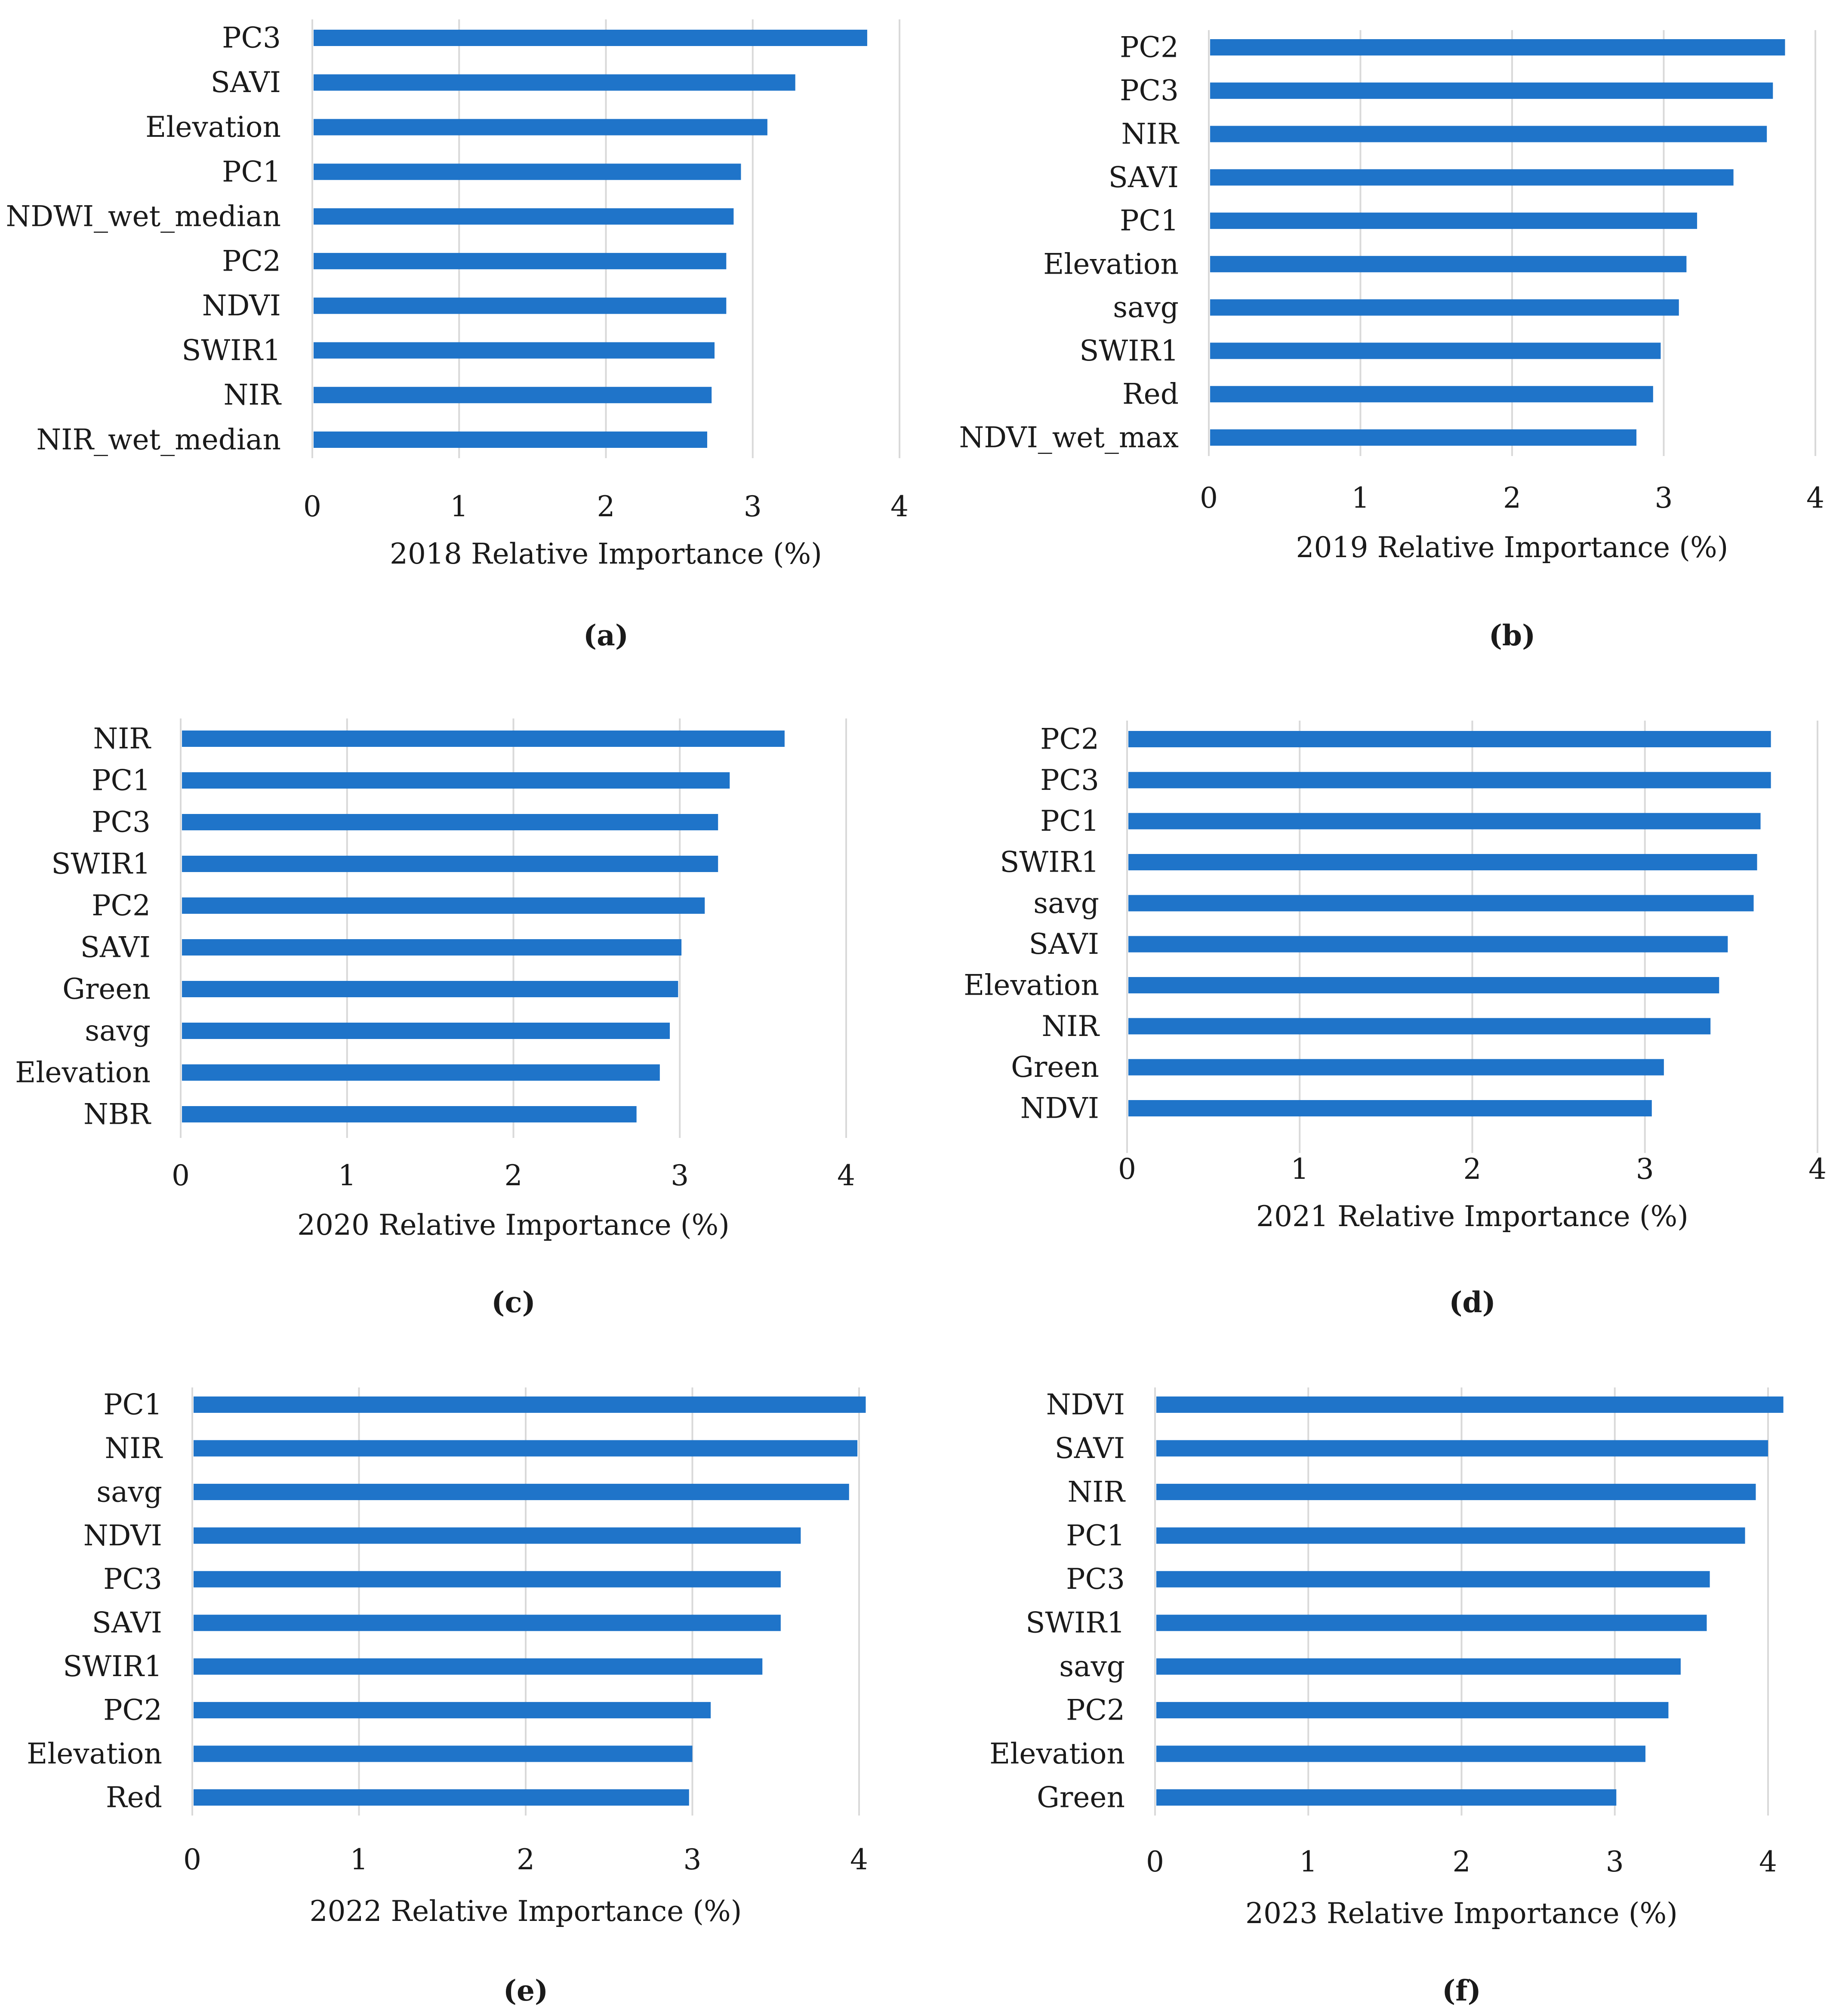 The image size is (1833, 2016). Describe the element at coordinates (101, 863) in the screenshot. I see `category-label-c-3: SWIR1` at that location.